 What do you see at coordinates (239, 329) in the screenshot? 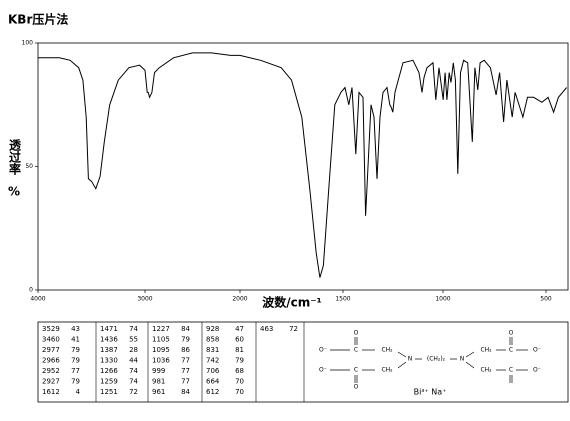
I see `peak-transmittance: 47` at bounding box center [239, 329].